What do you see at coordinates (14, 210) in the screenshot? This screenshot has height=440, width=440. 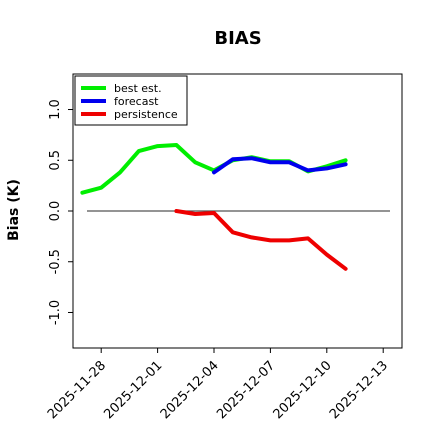 I see `y-axis-label: Bias (K)` at bounding box center [14, 210].